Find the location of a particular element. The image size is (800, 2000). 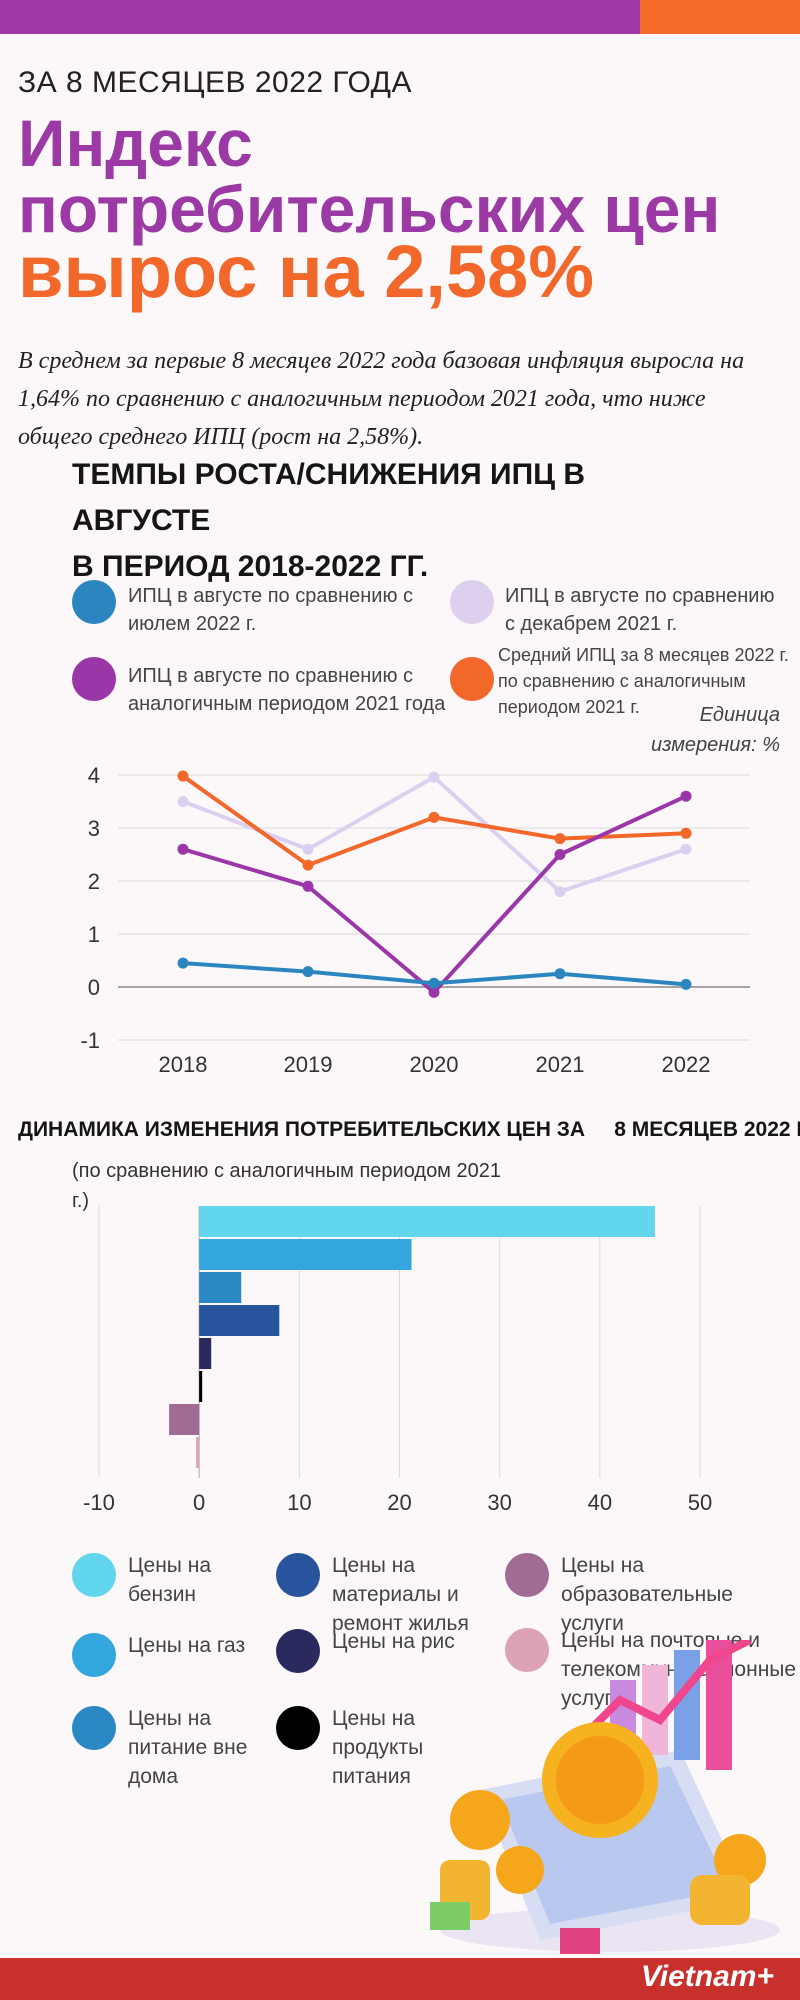

line-chart-title-line1: ТЕМПЫ РОСТА/СНИЖЕНИЯ ИПЦ В АВГУСТЕ is located at coordinates (329, 497).